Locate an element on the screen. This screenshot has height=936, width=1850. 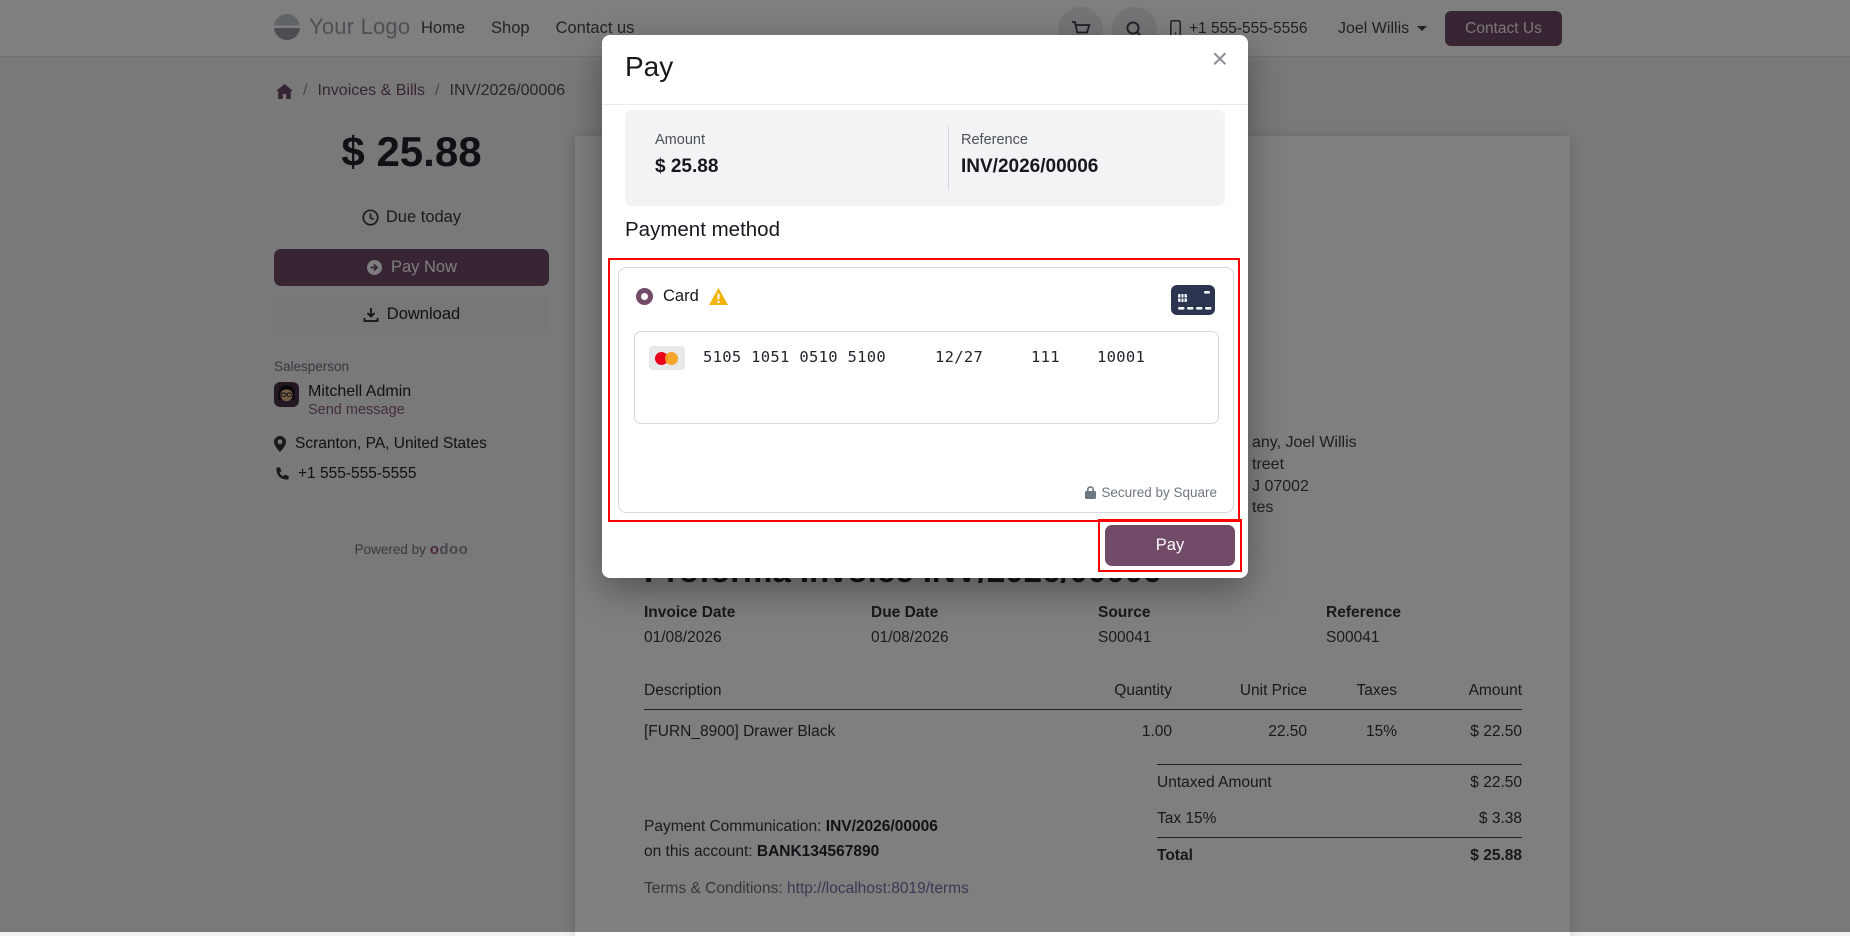
credit-card-icon is located at coordinates (1193, 300).